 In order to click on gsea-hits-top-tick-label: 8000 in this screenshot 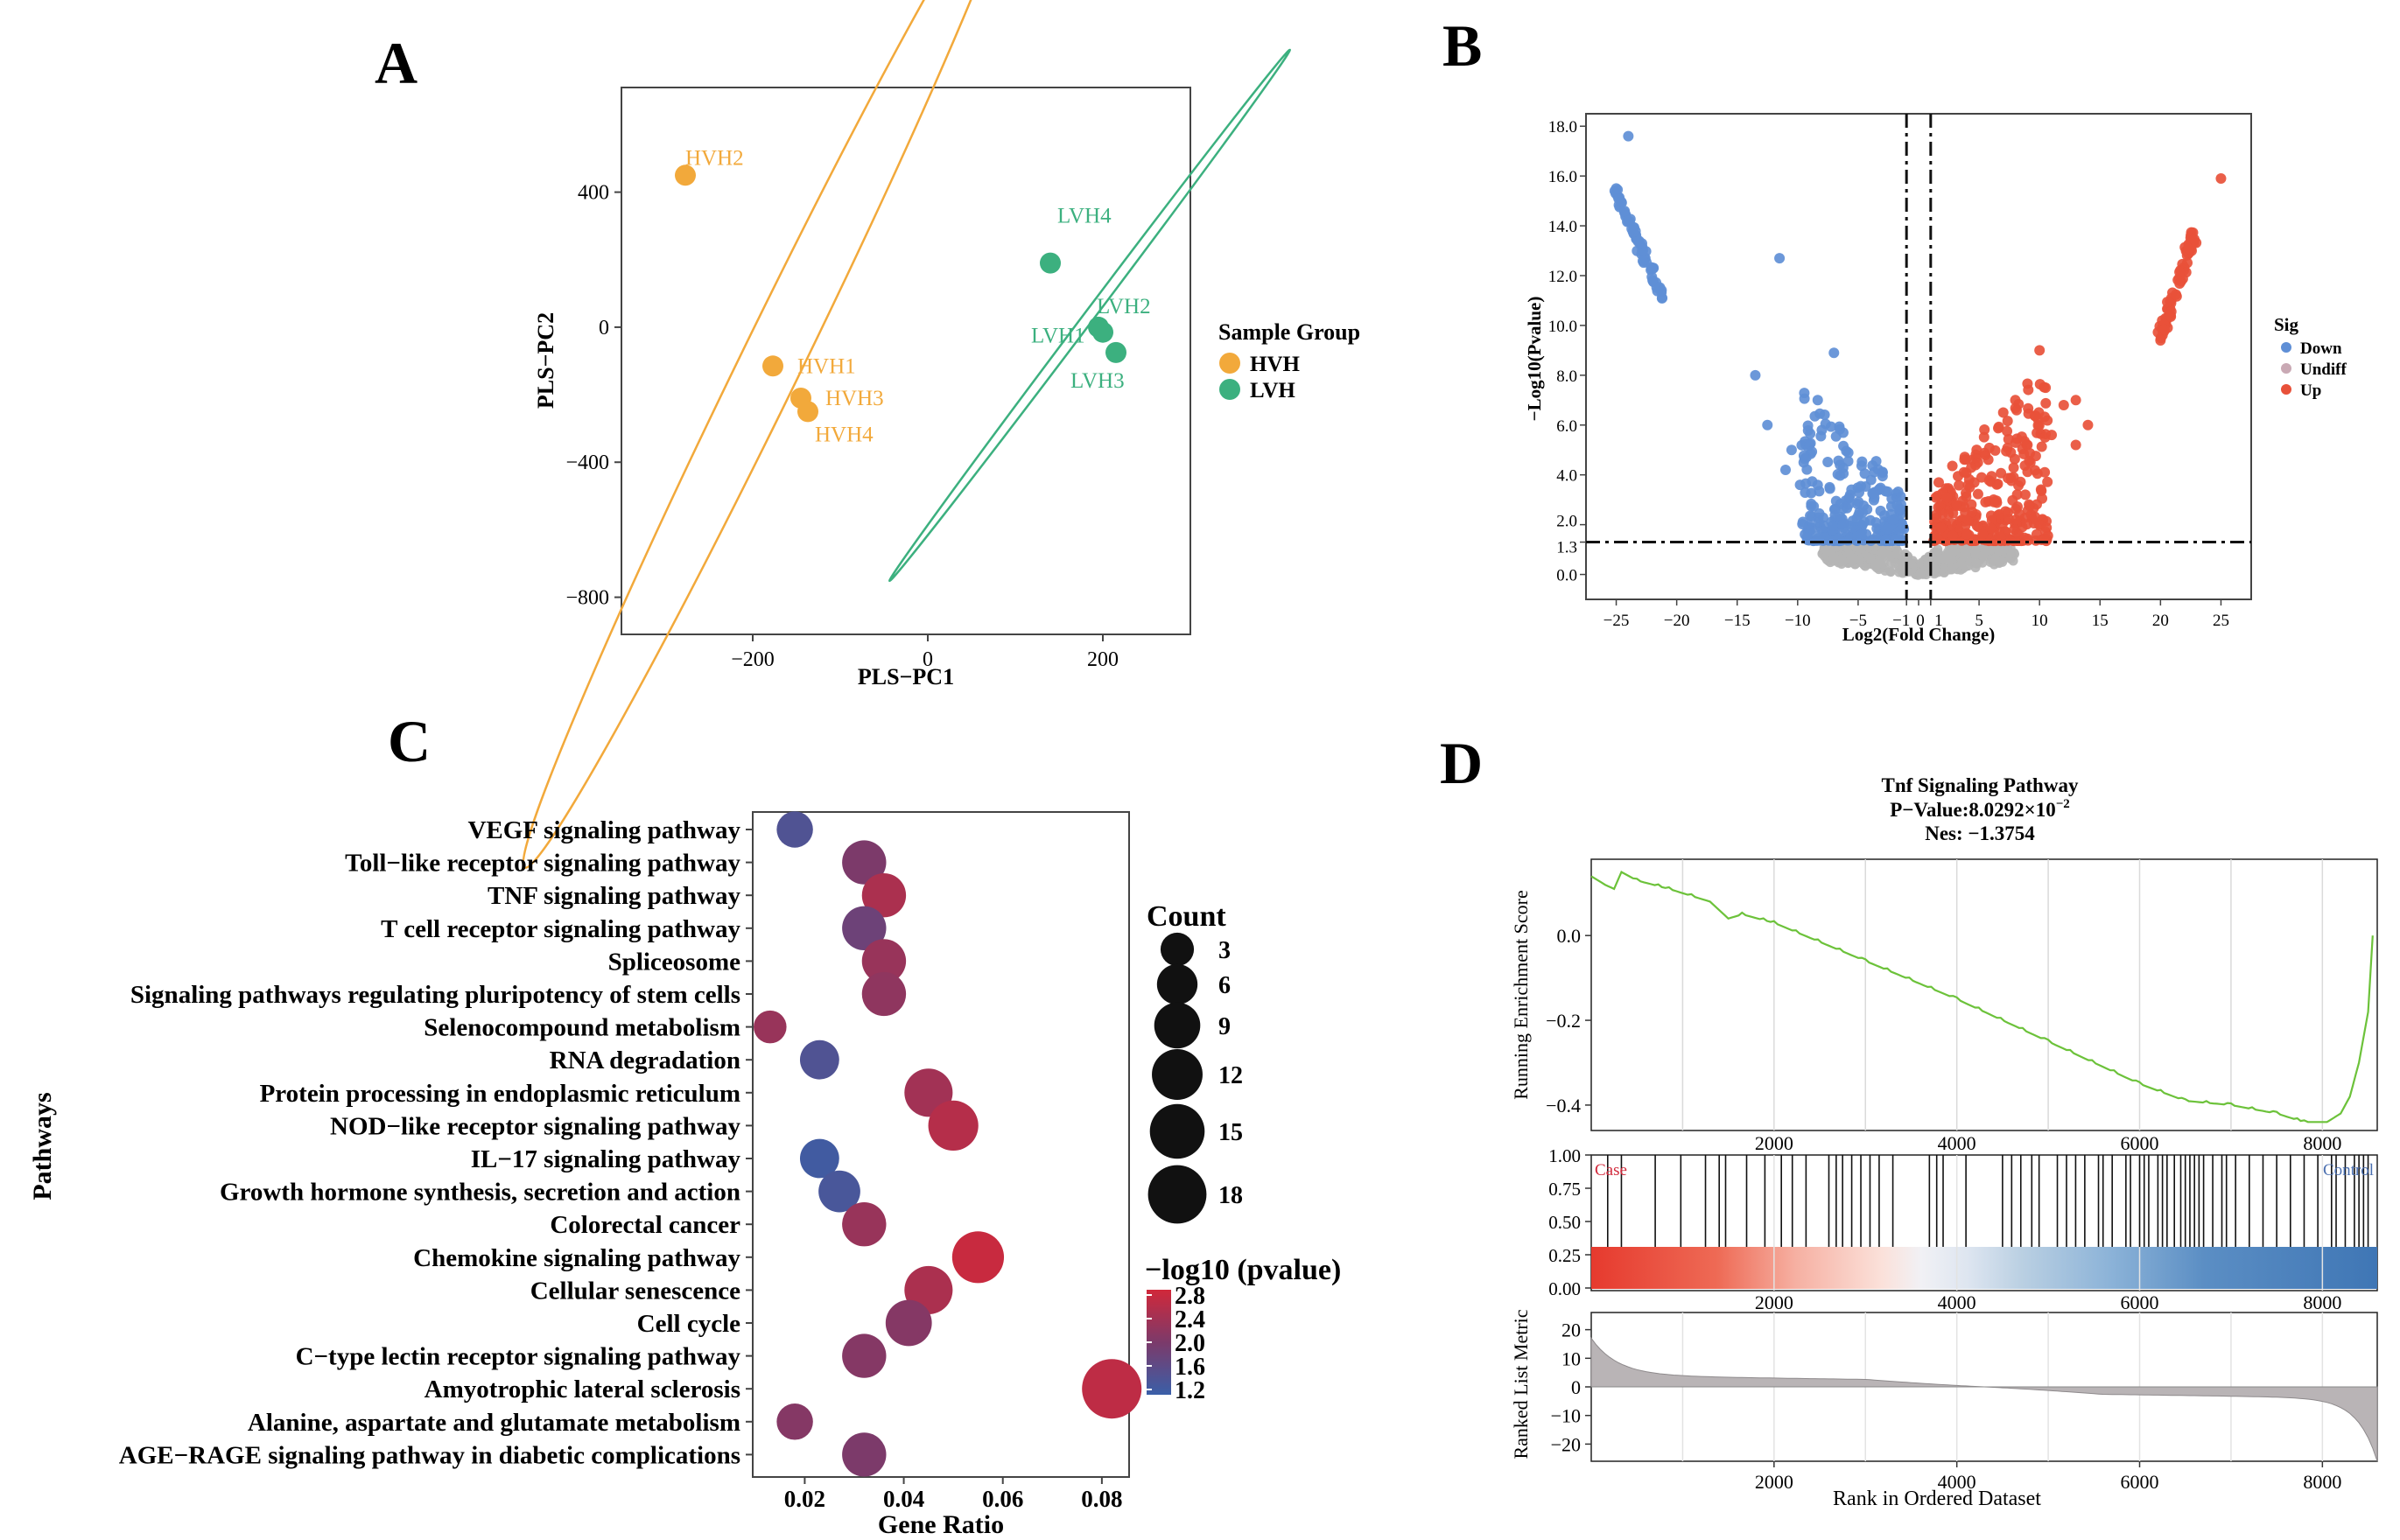, I will do `click(2322, 1143)`.